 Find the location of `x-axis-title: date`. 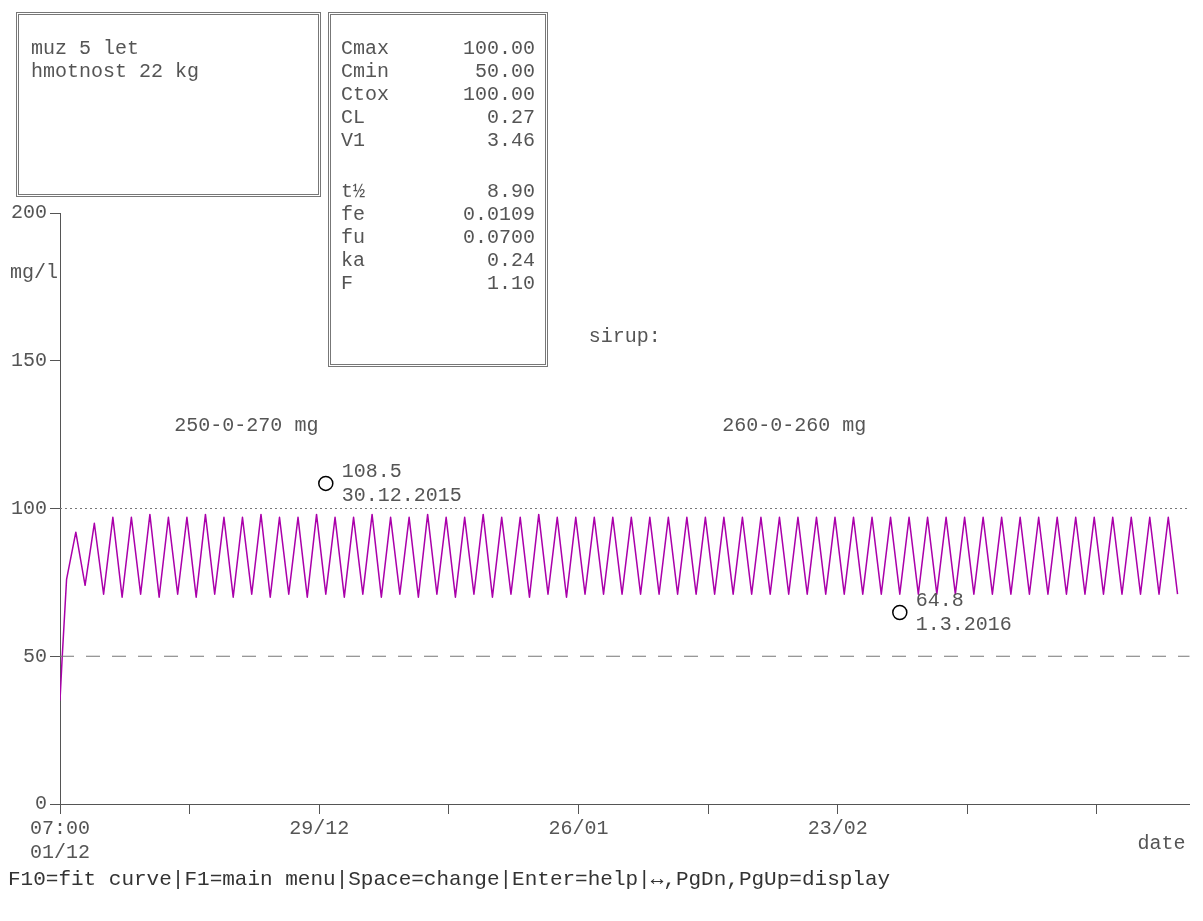

x-axis-title: date is located at coordinates (1161, 844).